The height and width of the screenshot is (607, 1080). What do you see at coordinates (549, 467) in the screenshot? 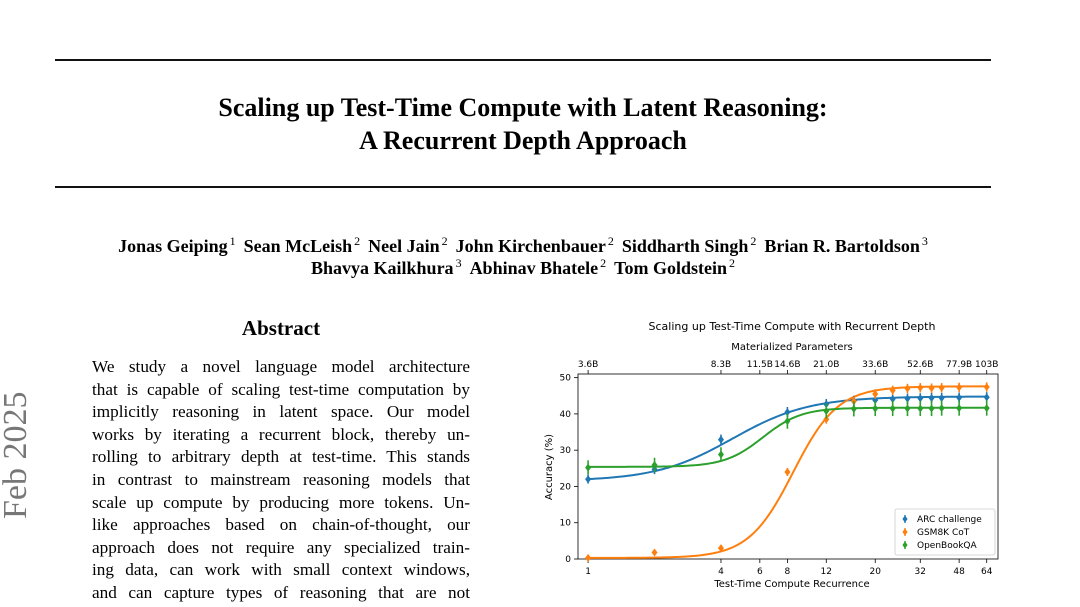
I see `chart-y-axis-label: Accuracy (%)` at bounding box center [549, 467].